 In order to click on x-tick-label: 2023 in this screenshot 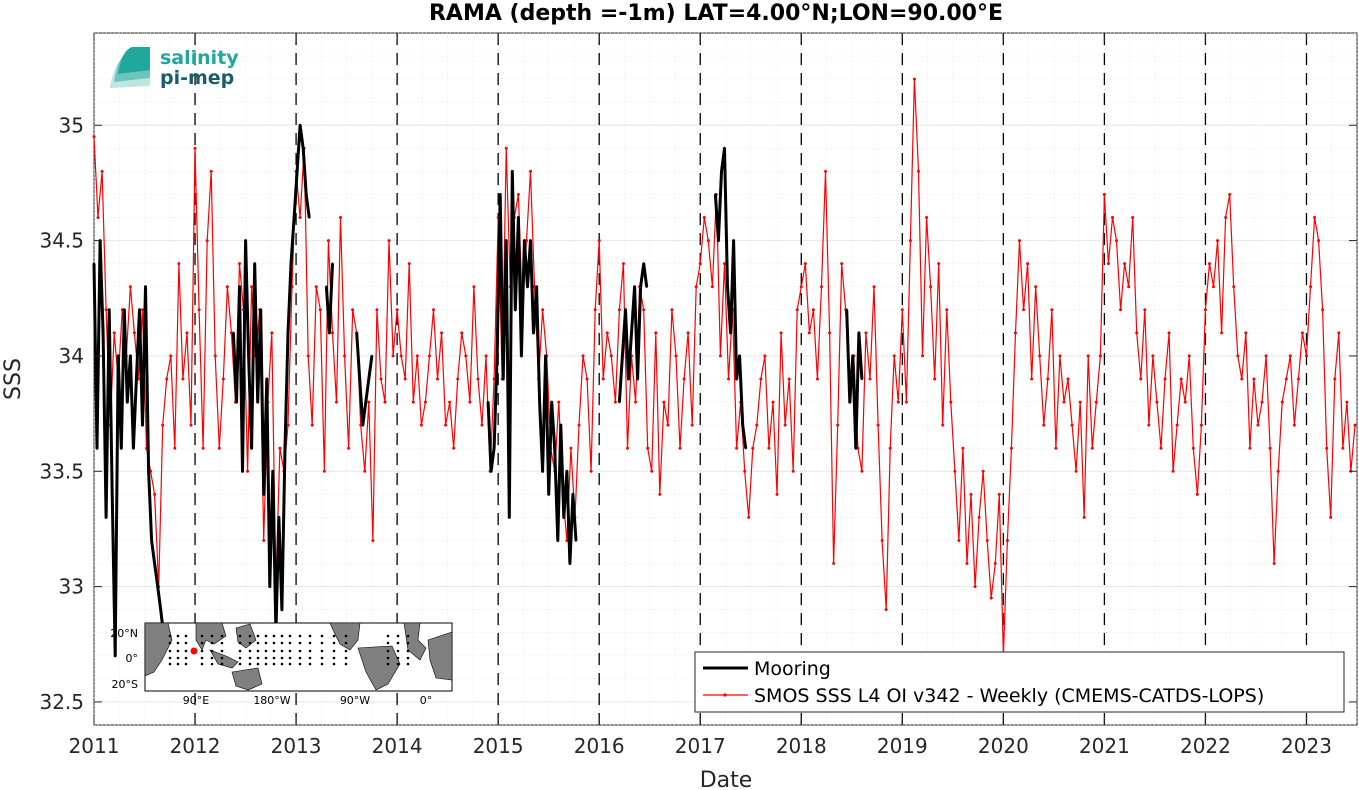, I will do `click(1306, 746)`.